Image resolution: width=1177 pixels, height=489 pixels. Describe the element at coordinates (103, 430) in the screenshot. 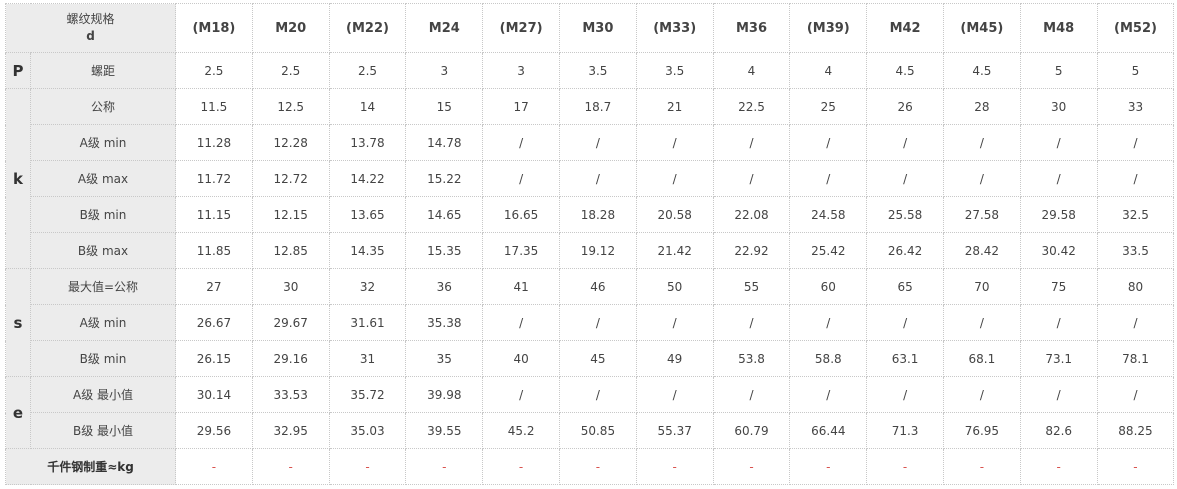

I see `row-label: B级 最小值` at that location.